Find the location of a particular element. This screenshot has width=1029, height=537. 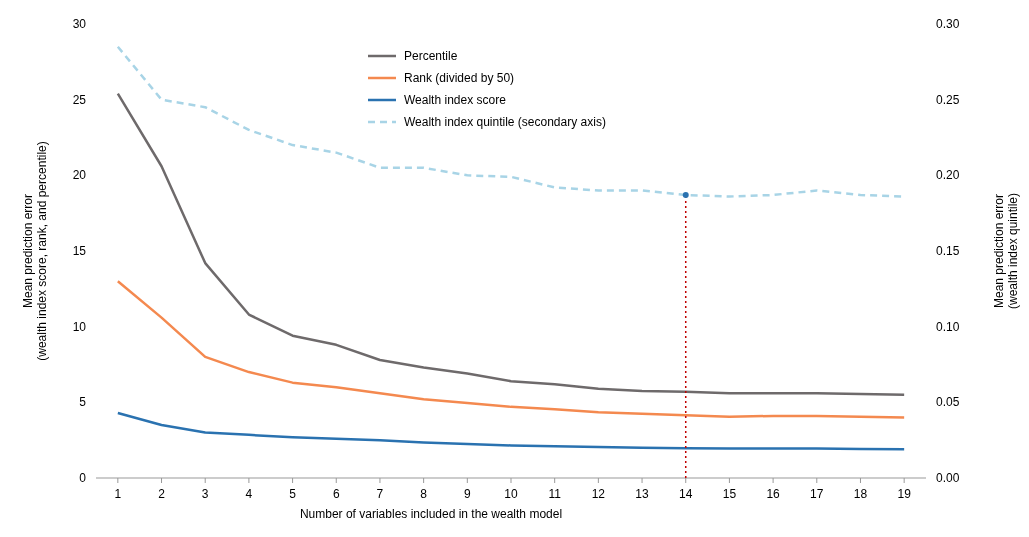

legend-label: Wealth index score is located at coordinates (455, 100).